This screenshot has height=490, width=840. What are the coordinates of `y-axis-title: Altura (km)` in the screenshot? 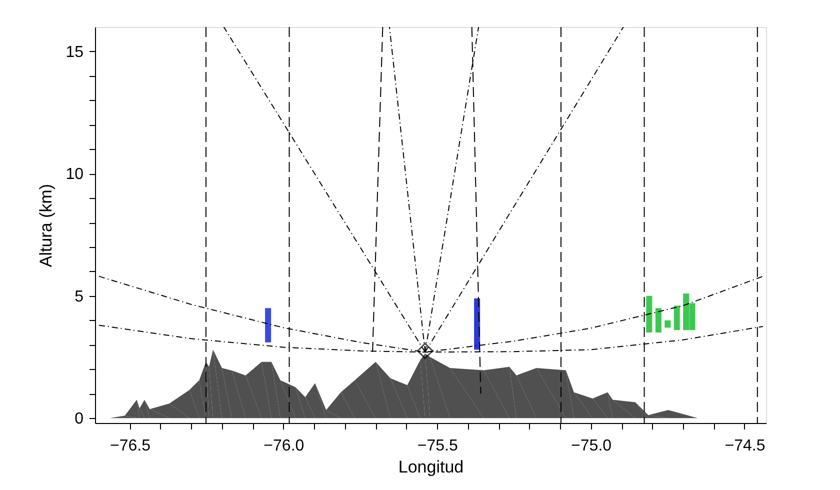 It's located at (46, 226).